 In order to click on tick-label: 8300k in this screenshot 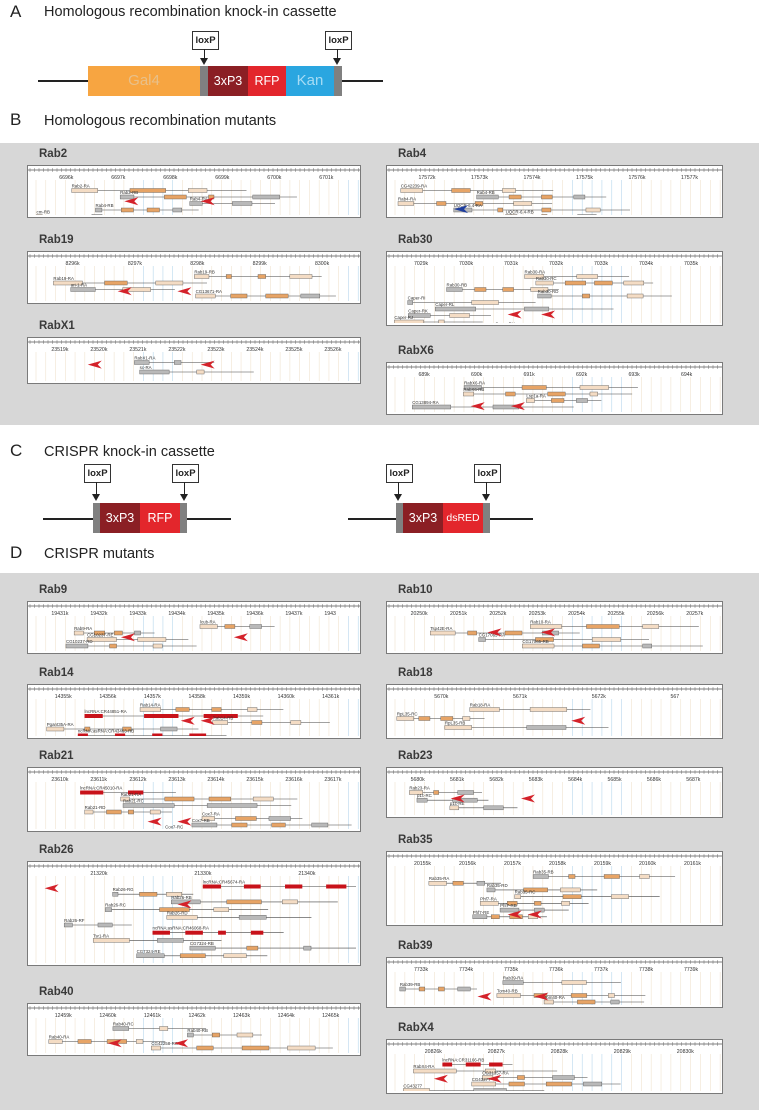, I will do `click(322, 264)`.